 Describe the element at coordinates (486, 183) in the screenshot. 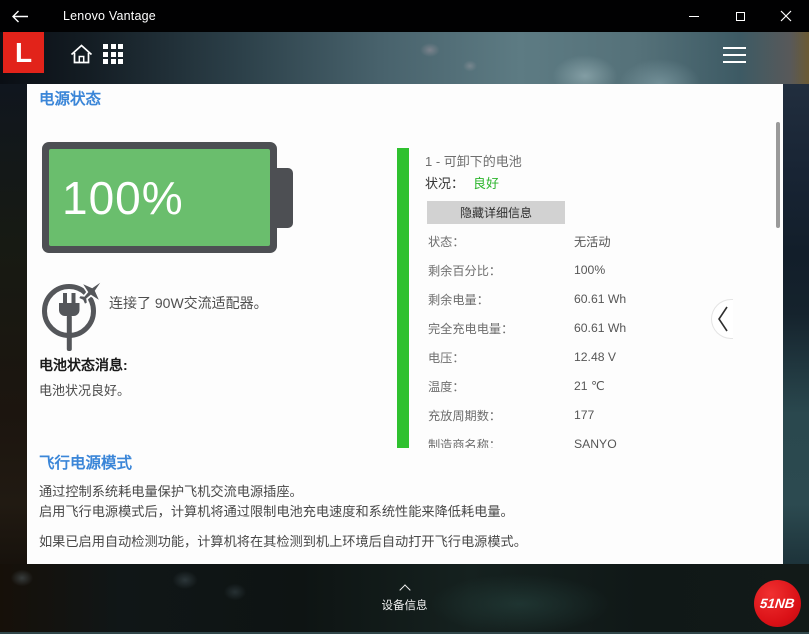

I see `condition-value: 良好` at that location.